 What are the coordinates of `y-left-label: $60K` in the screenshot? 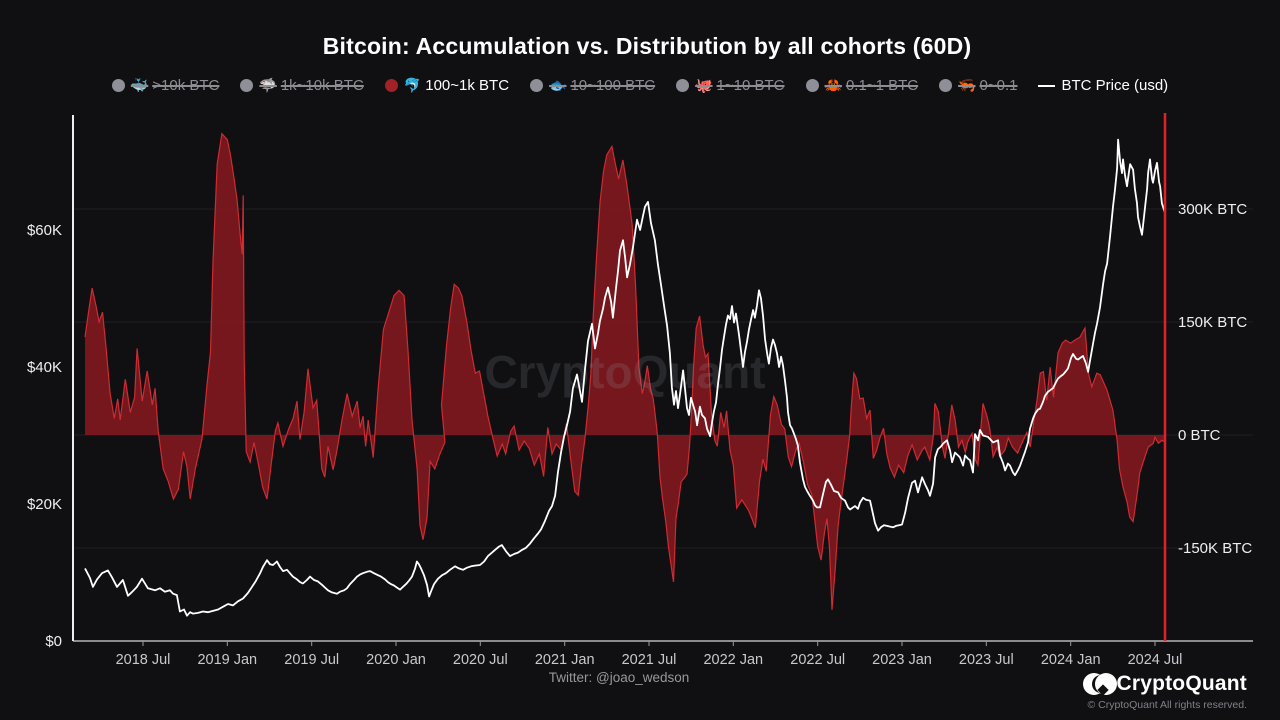 It's located at (44, 230).